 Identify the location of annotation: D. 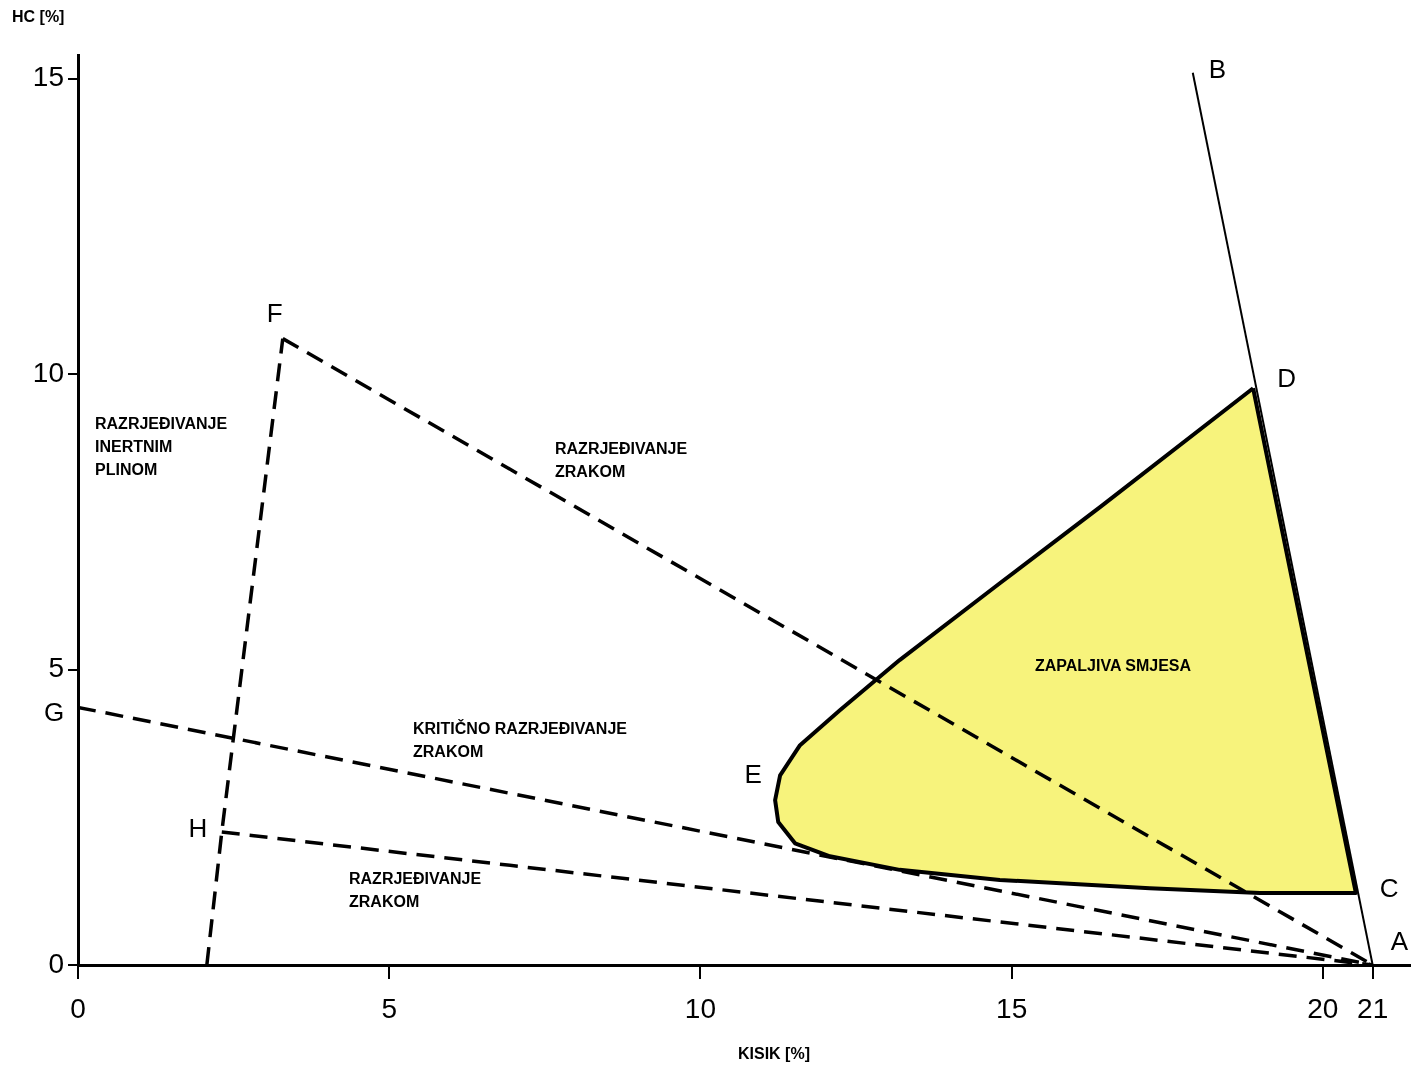
(1286, 378).